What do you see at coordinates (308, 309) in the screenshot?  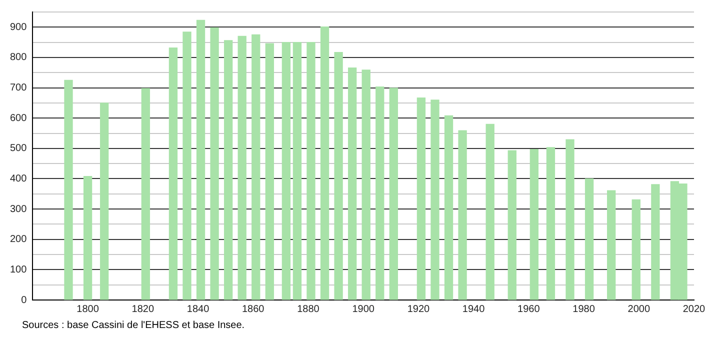 I see `x-tick-label: 1880` at bounding box center [308, 309].